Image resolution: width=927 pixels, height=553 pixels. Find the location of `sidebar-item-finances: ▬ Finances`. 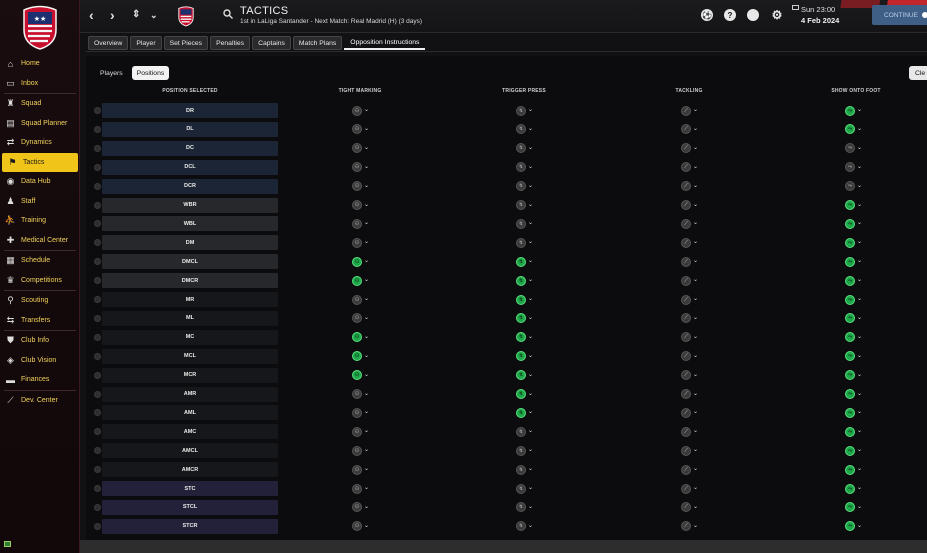

sidebar-item-finances: ▬ Finances is located at coordinates (40, 380).